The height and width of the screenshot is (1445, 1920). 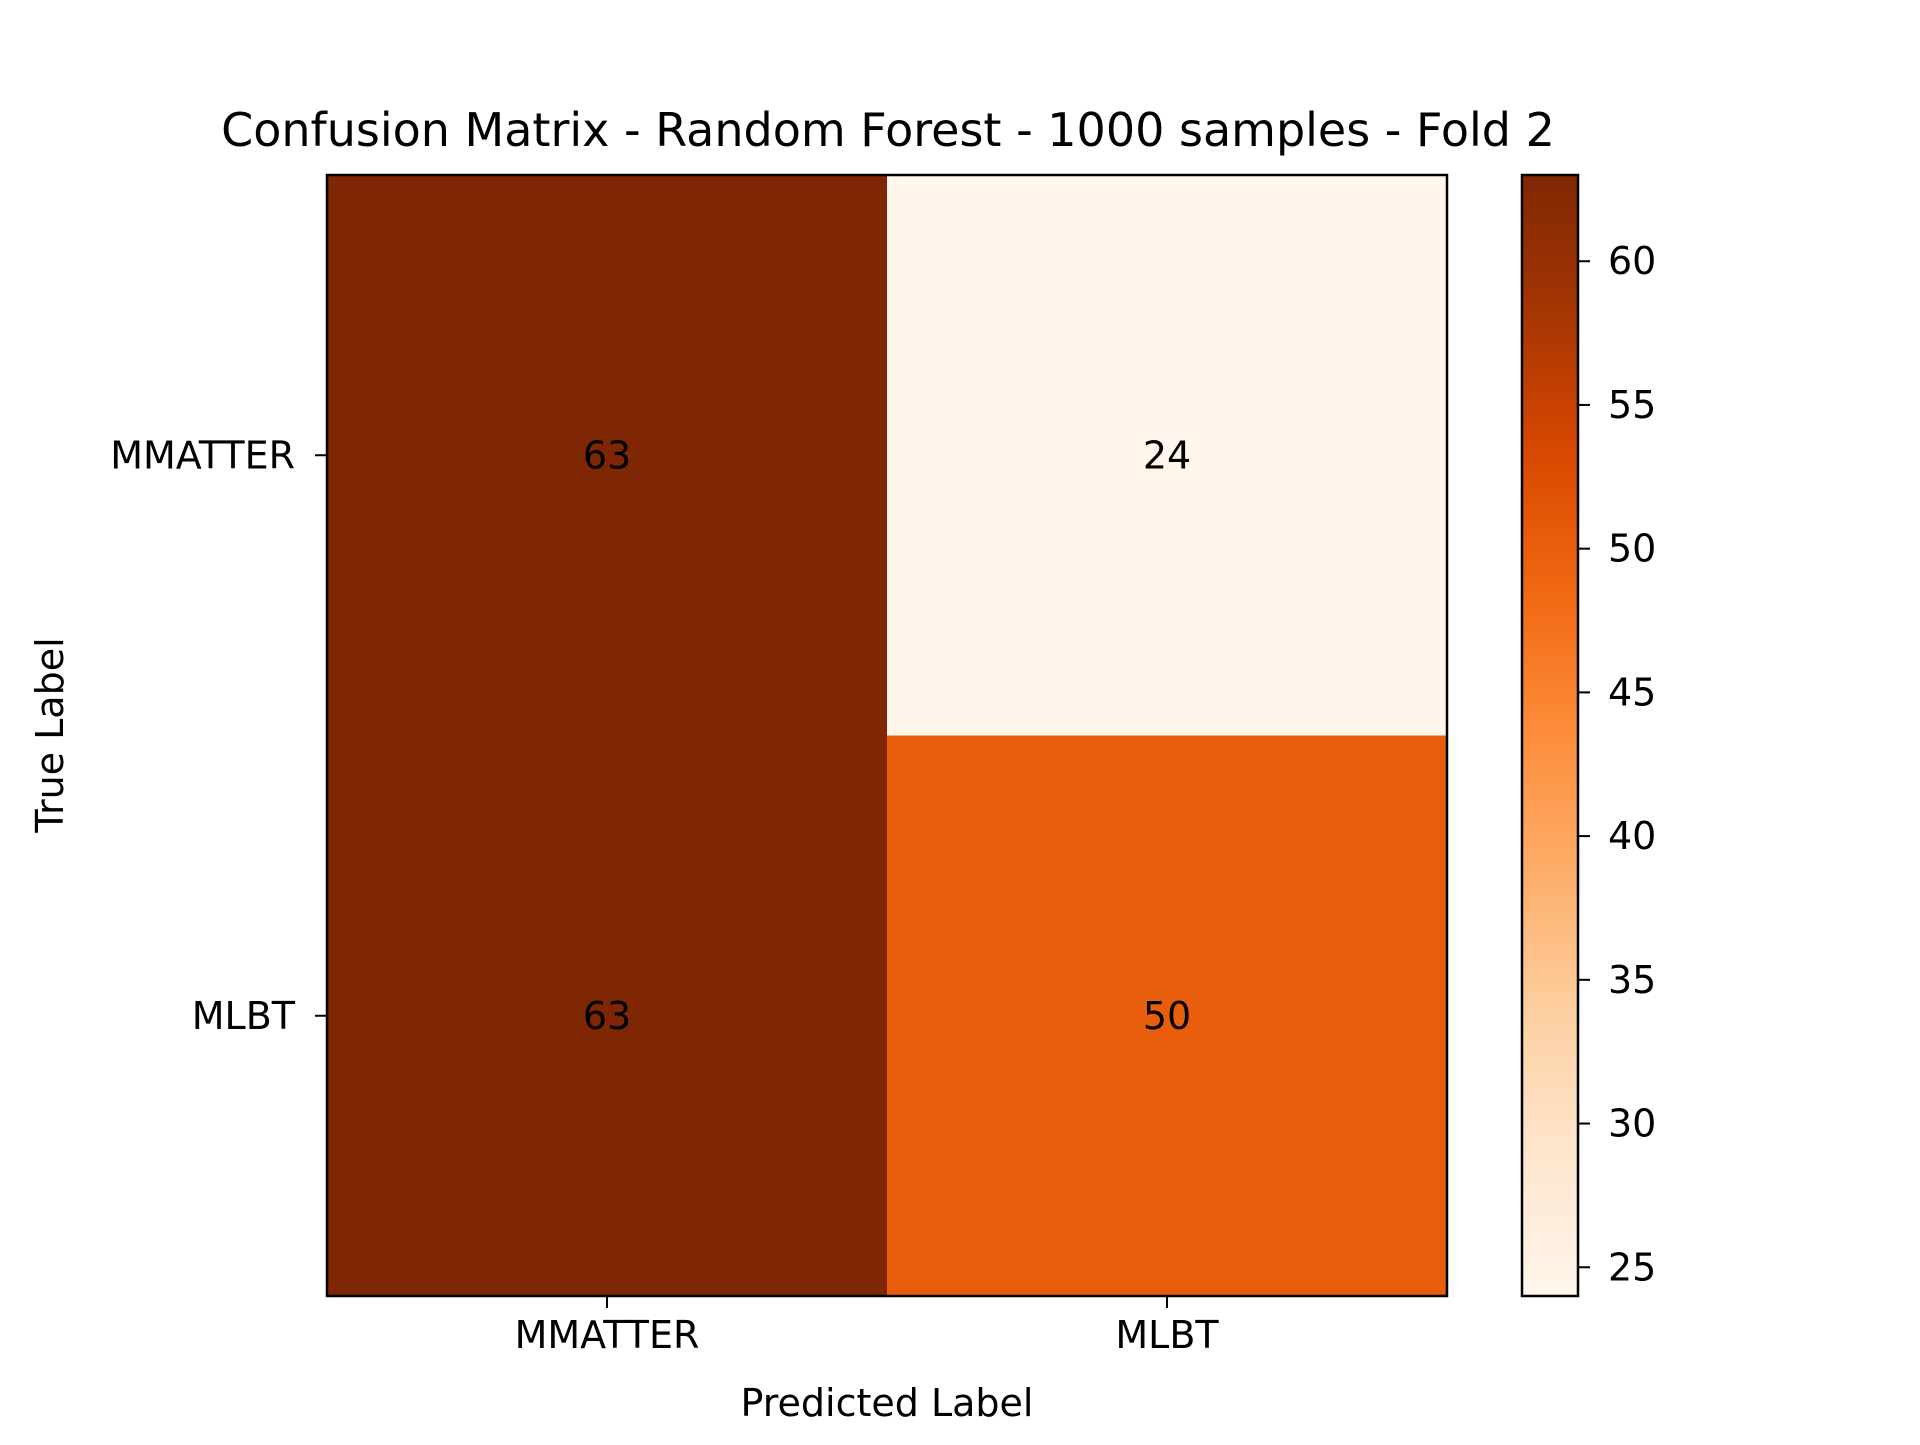 I want to click on colorbar-tick-label: 55, so click(x=1632, y=405).